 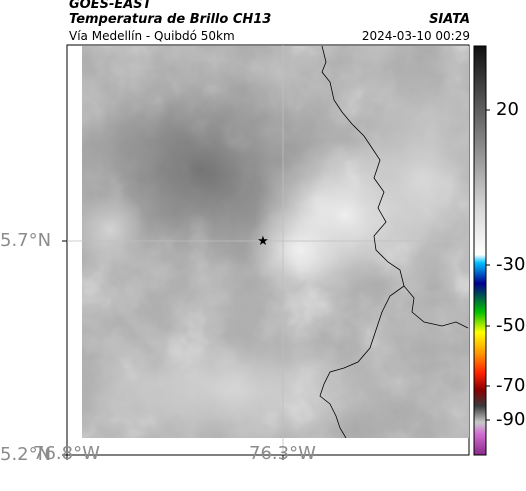 I want to click on colorbar-tick-minus90: -90, so click(x=511, y=419).